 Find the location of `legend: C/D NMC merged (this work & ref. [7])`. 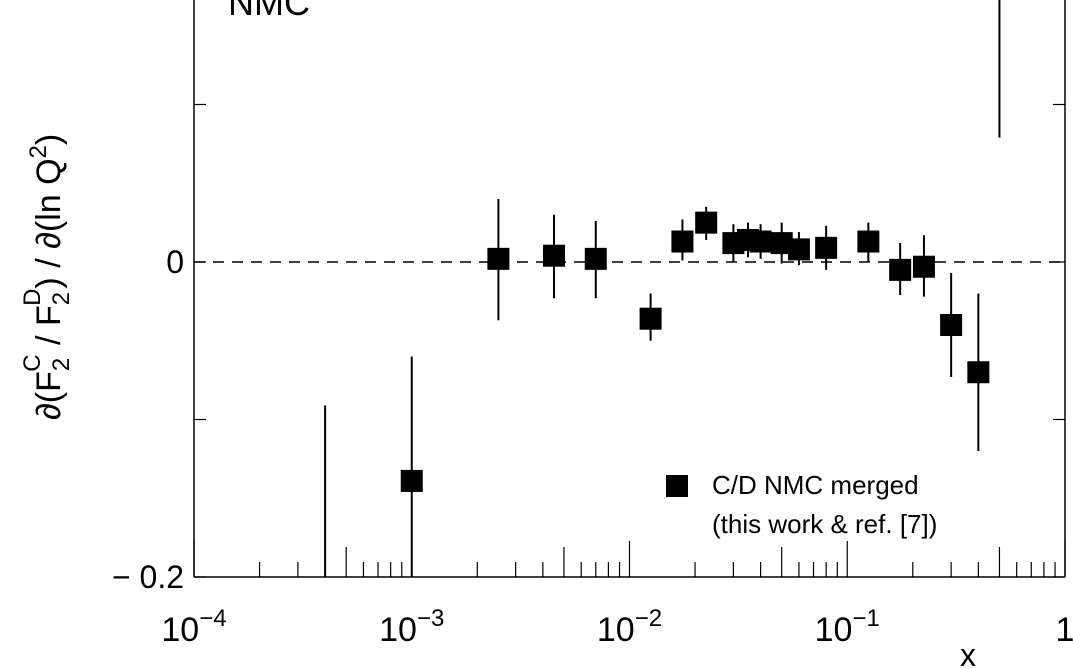

legend: C/D NMC merged (this work & ref. [7]) is located at coordinates (801, 504).